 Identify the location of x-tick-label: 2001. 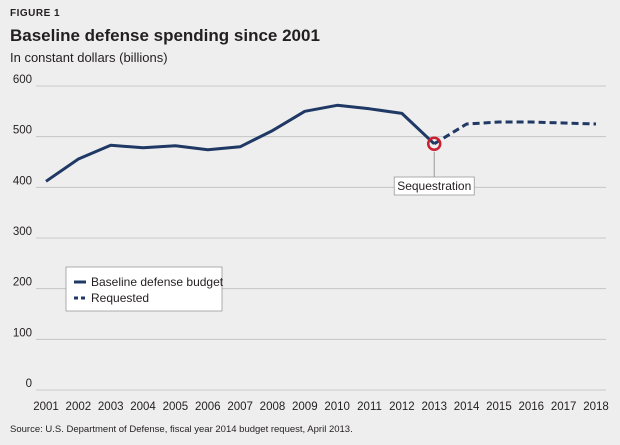
(46, 407).